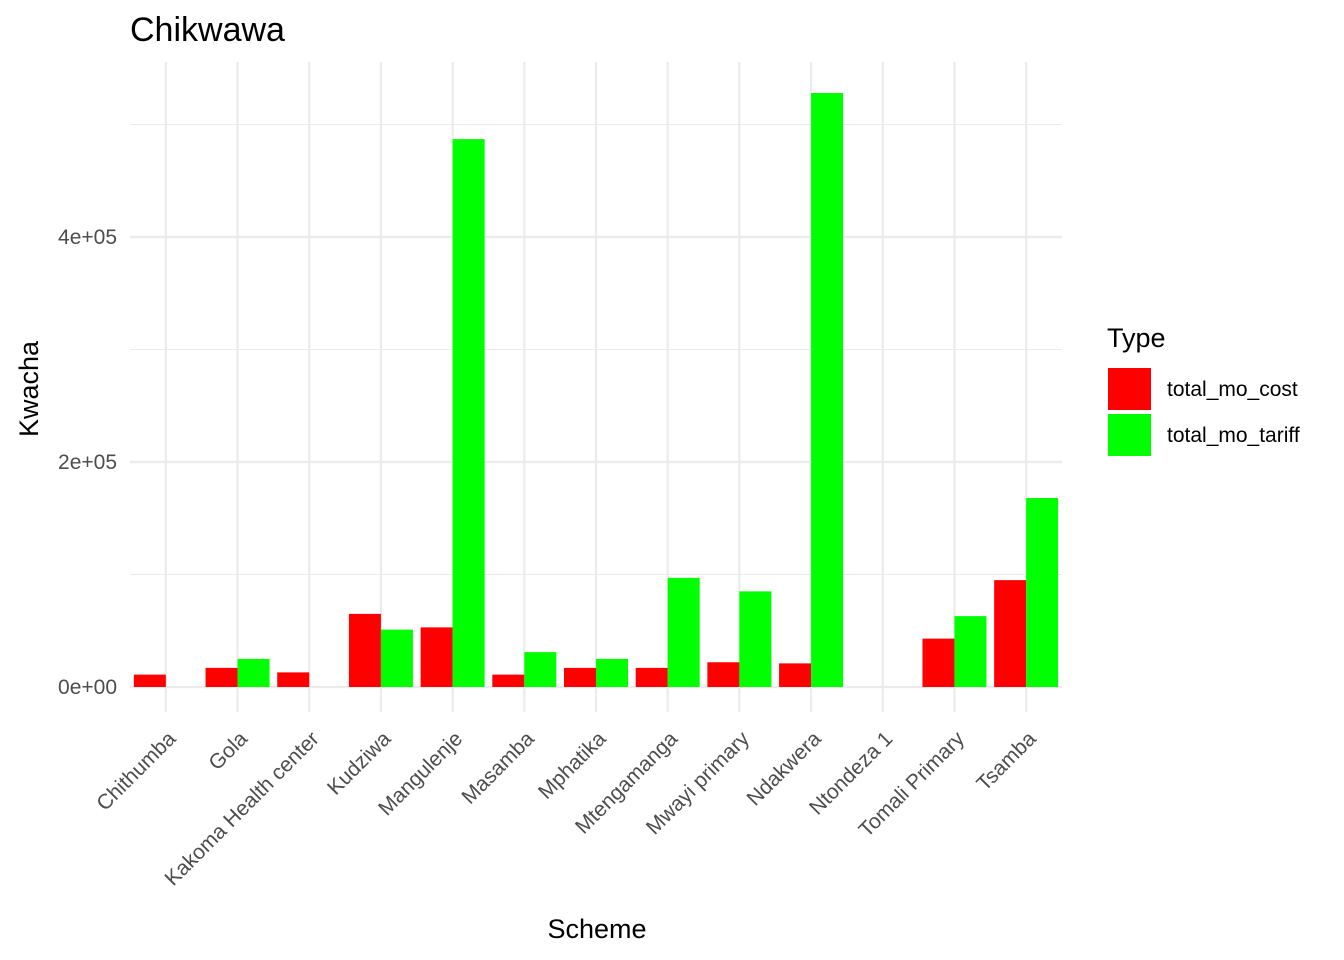 The height and width of the screenshot is (960, 1344). Describe the element at coordinates (970, 651) in the screenshot. I see `bar-total-mo-tariff-tomali-primary` at that location.